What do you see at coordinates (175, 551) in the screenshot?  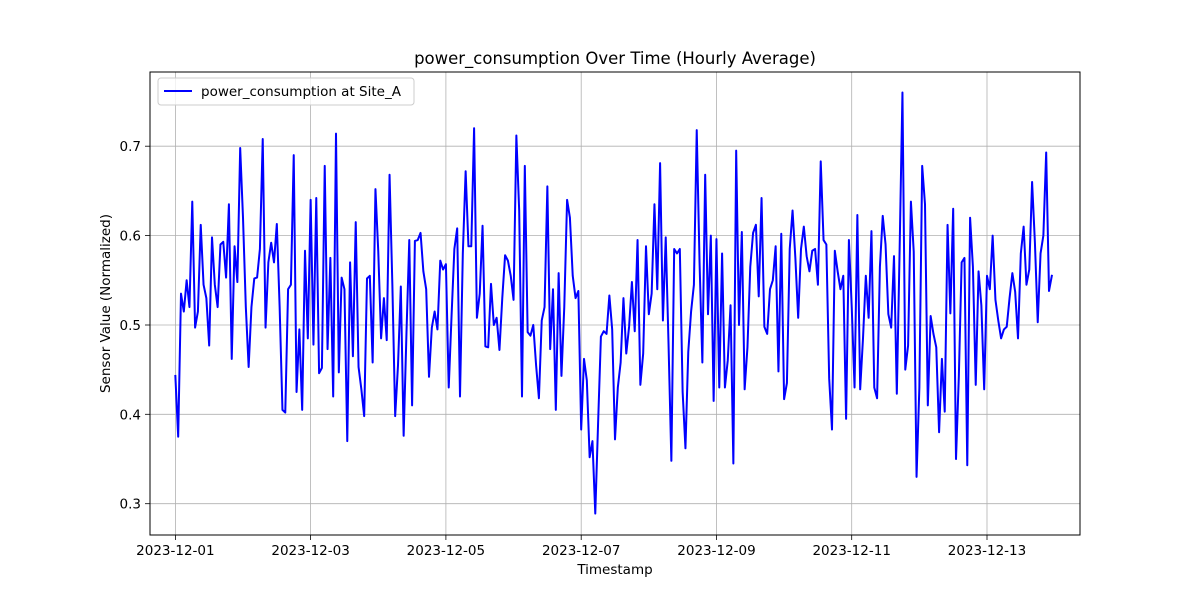 I see `x-tick-label: 2023-12-01` at bounding box center [175, 551].